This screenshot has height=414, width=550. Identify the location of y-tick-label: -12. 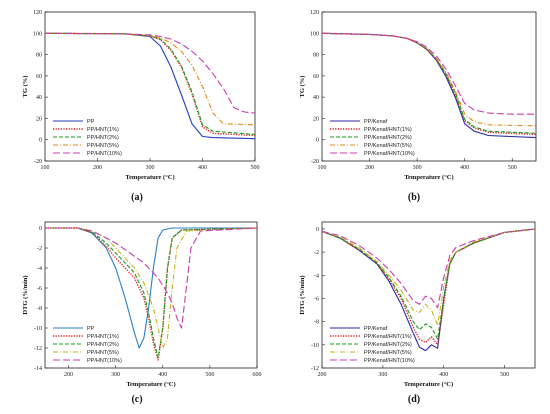
(38, 349).